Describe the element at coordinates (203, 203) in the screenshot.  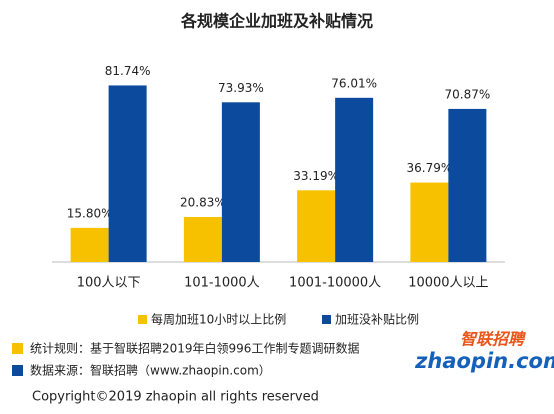
I see `value-label: 20.83%` at that location.